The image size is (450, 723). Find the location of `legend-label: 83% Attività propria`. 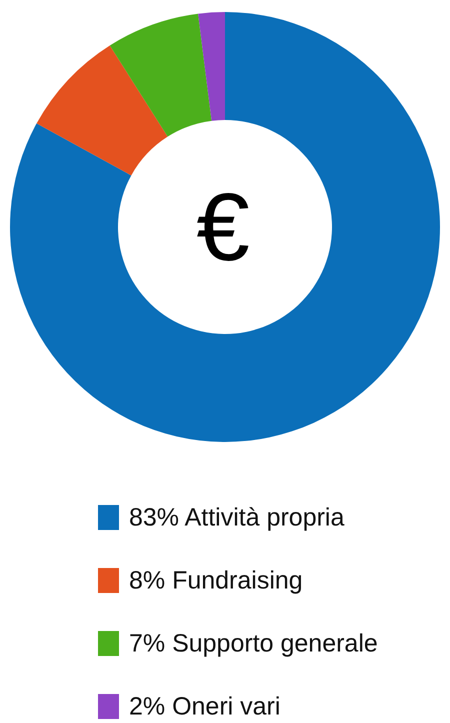

legend-label: 83% Attività propria is located at coordinates (236, 518).